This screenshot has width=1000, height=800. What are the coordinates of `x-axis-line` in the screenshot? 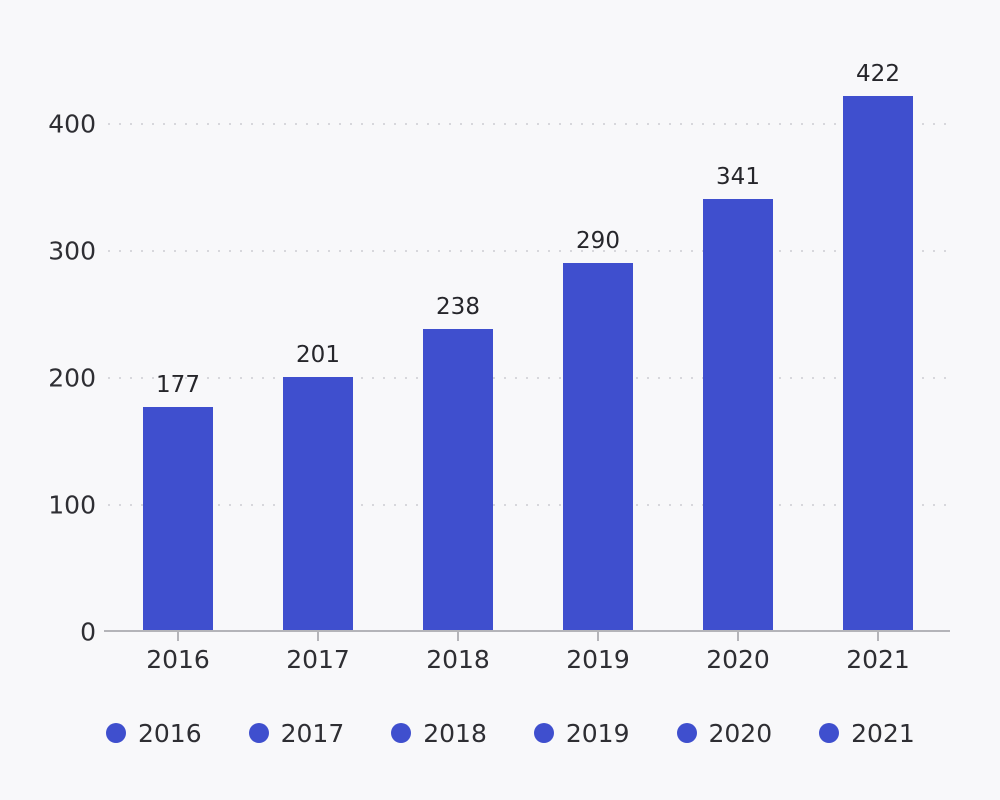 It's located at (527, 631).